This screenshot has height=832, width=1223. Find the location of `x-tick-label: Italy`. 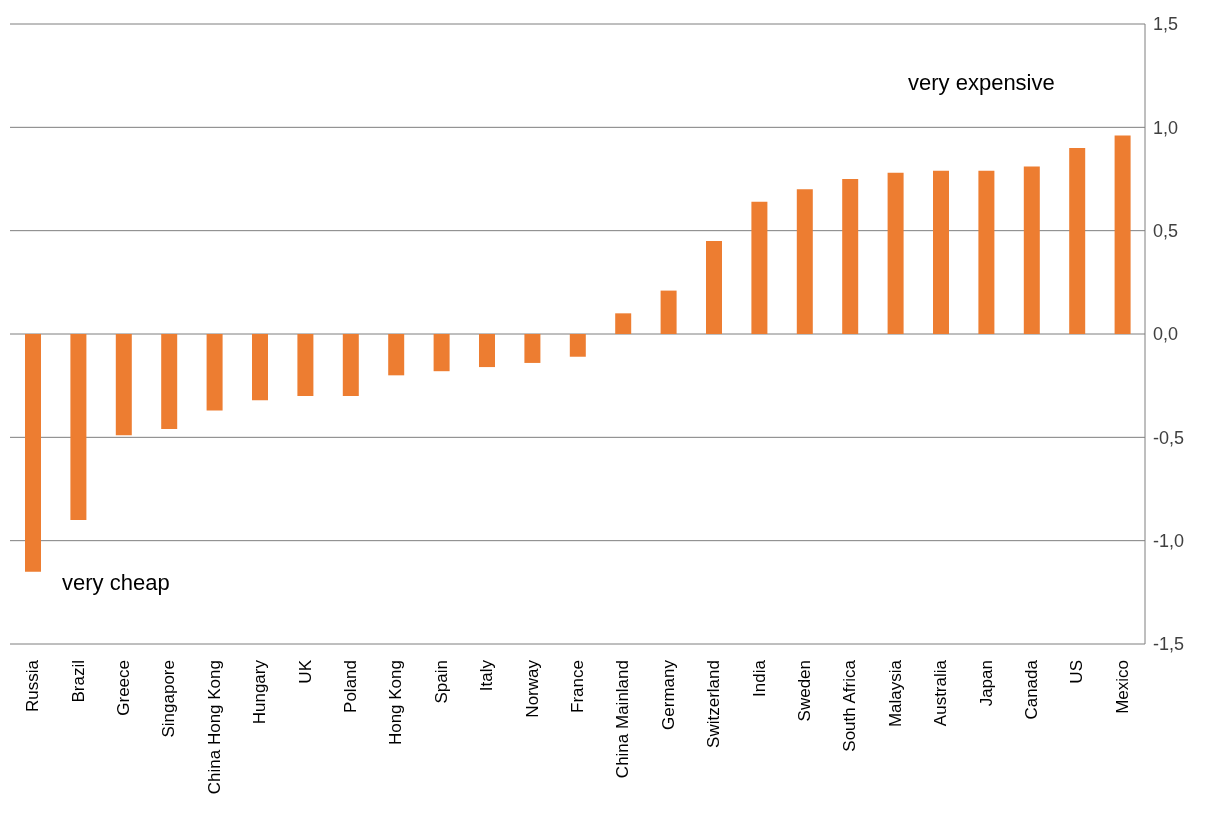

x-tick-label: Italy is located at coordinates (487, 675).